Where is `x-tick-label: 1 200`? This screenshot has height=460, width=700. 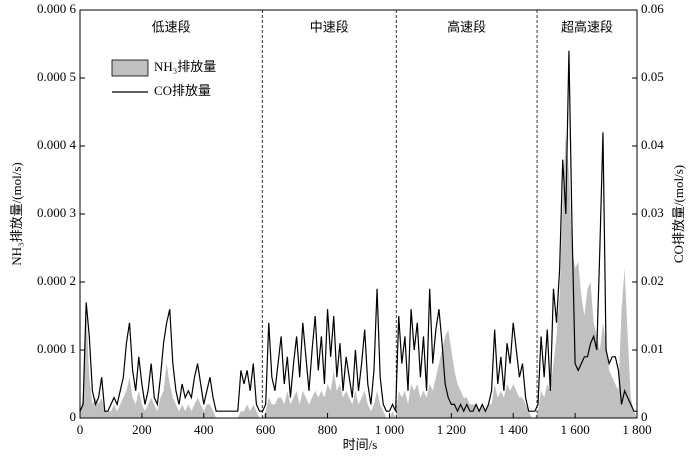 x-tick-label: 1 200 is located at coordinates (451, 429).